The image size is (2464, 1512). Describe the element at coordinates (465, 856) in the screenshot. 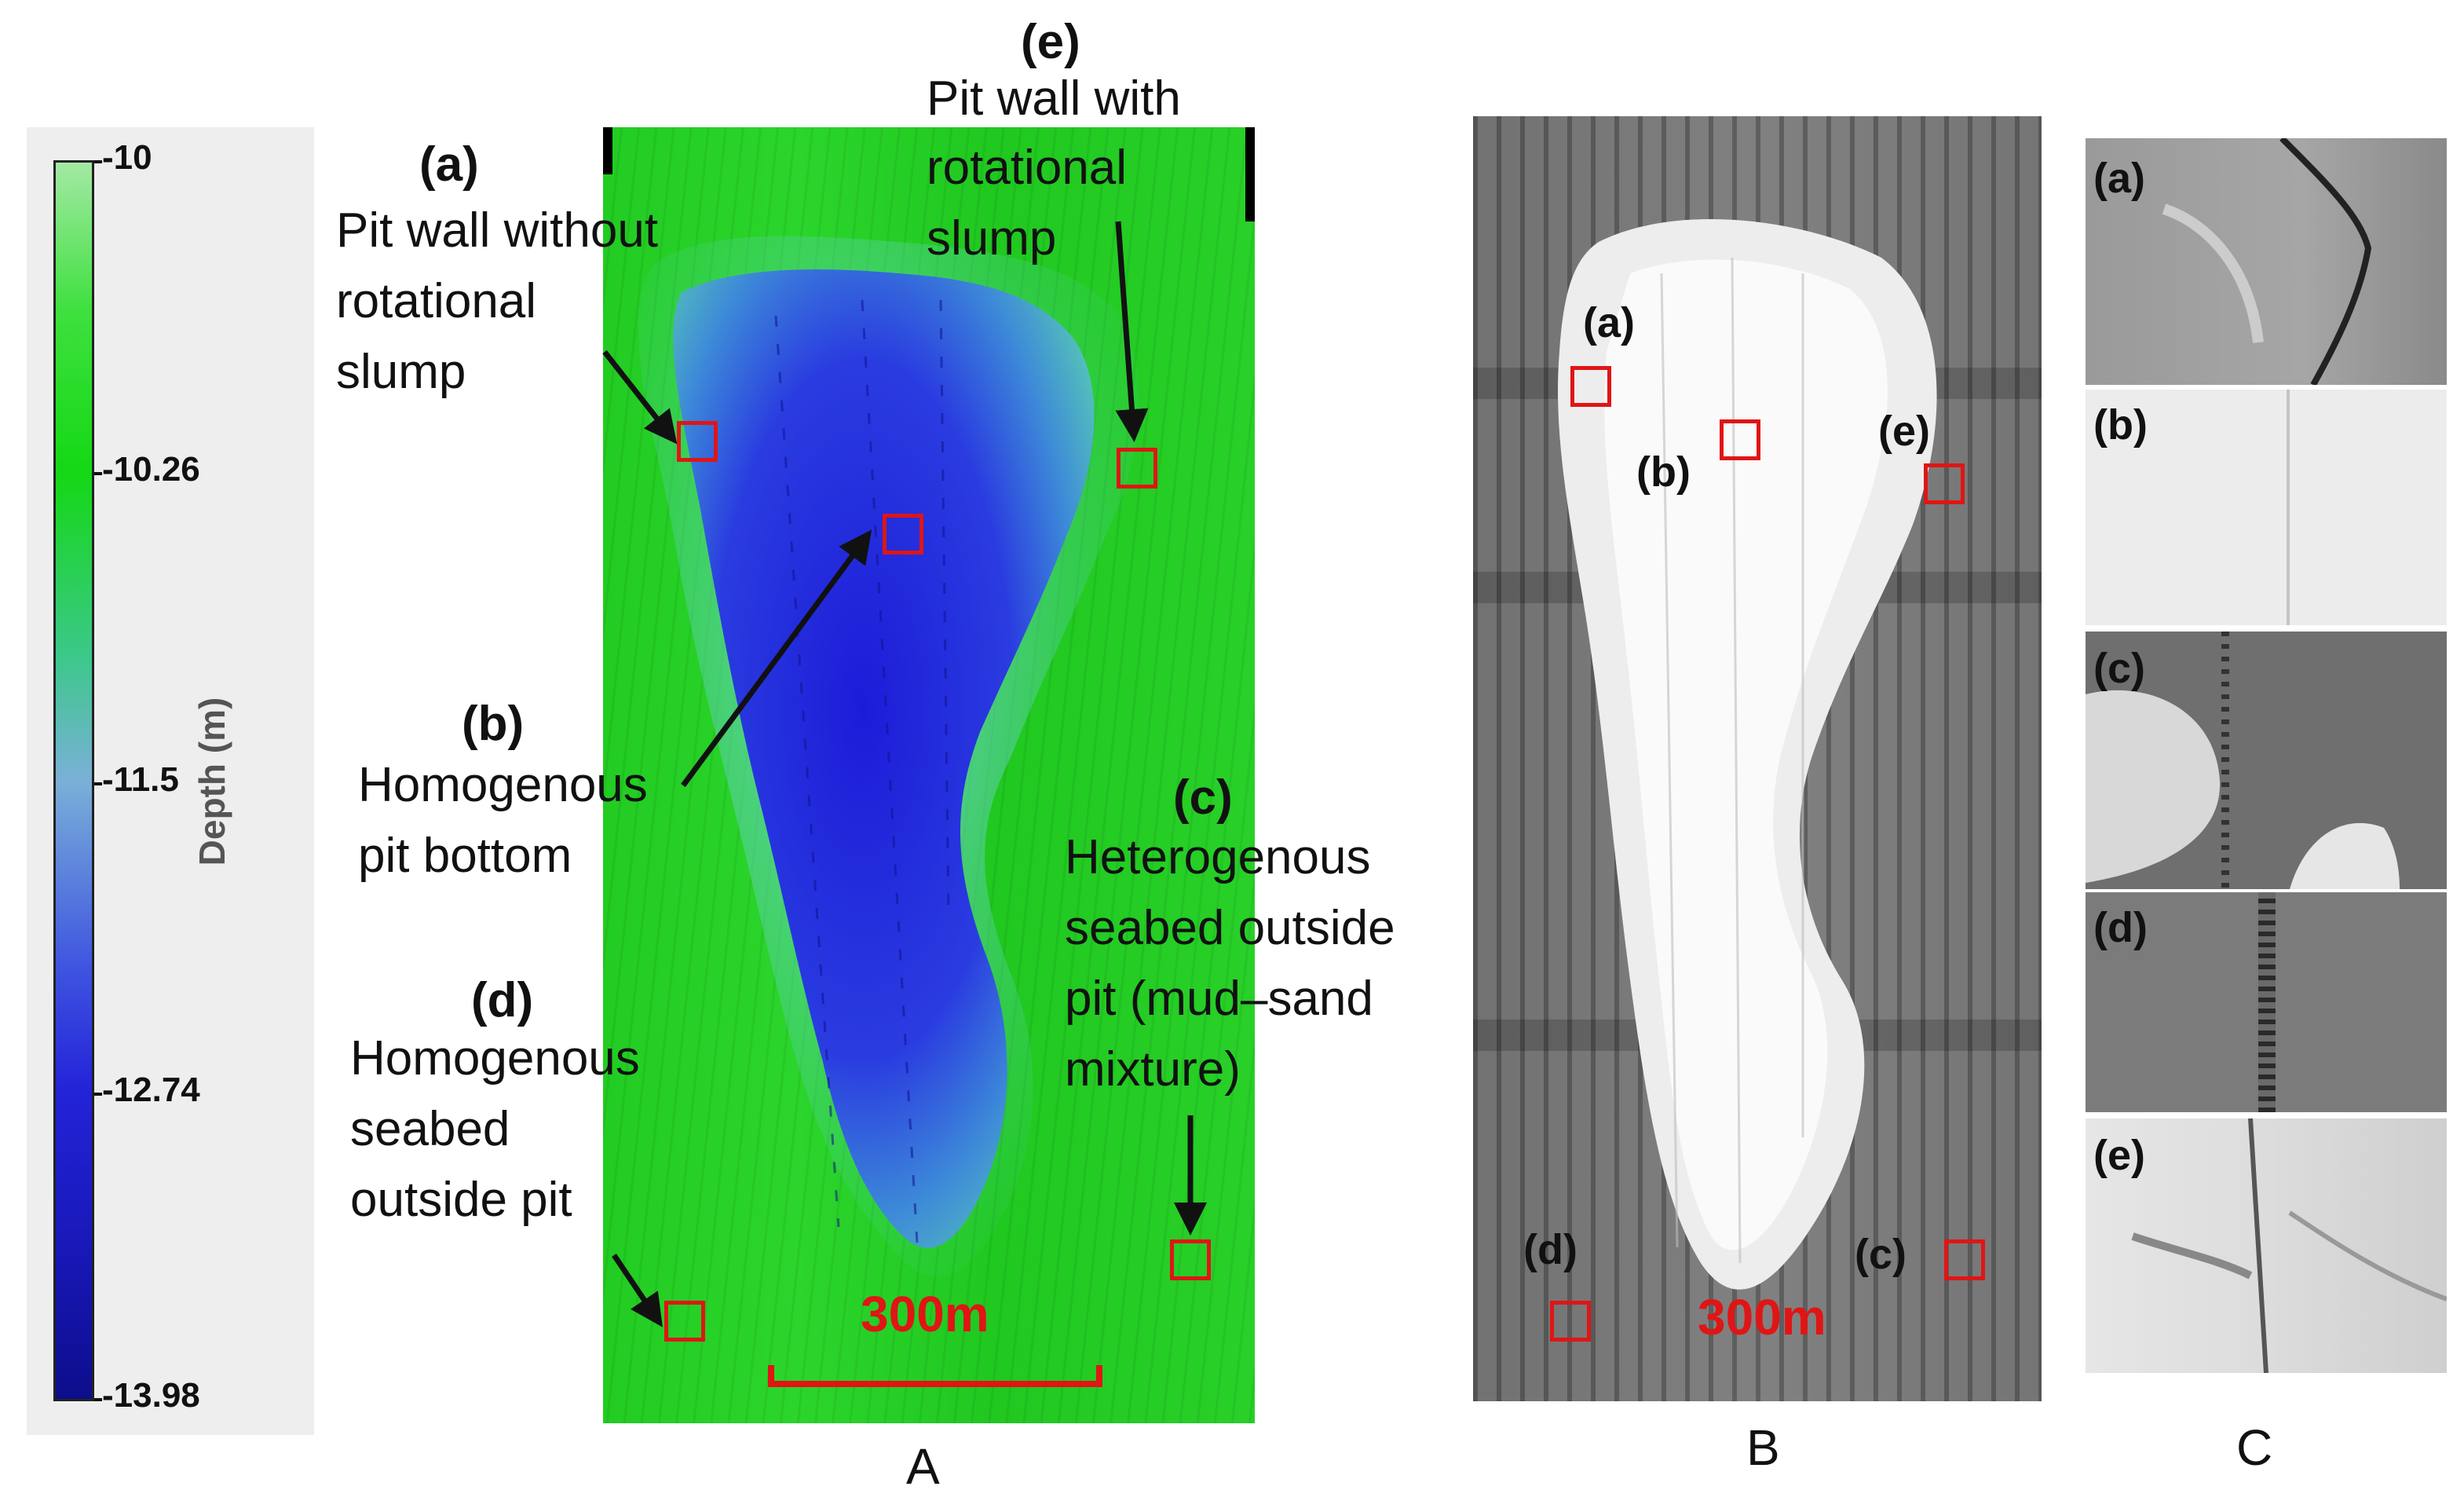

I see `annotation-b-line: pit bottom` at that location.